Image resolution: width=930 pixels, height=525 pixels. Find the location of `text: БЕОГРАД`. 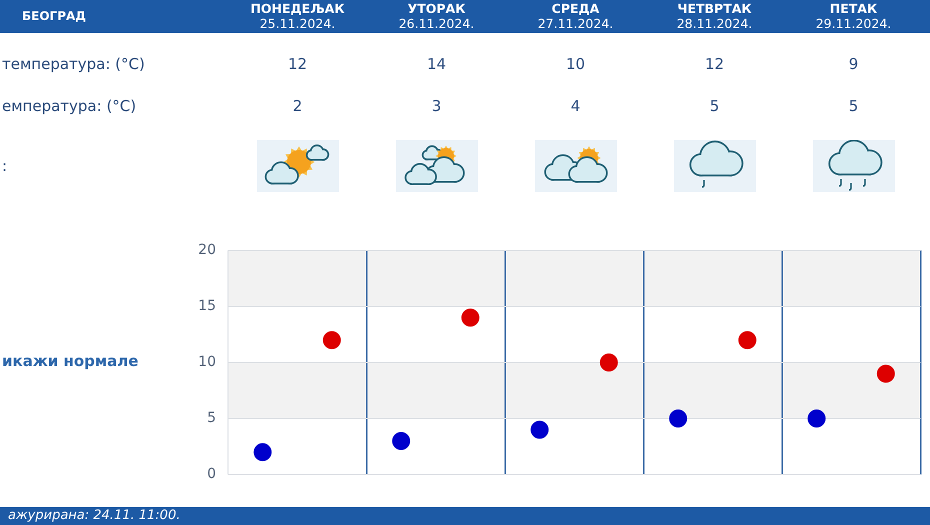

text: БЕОГРАД is located at coordinates (54, 16).